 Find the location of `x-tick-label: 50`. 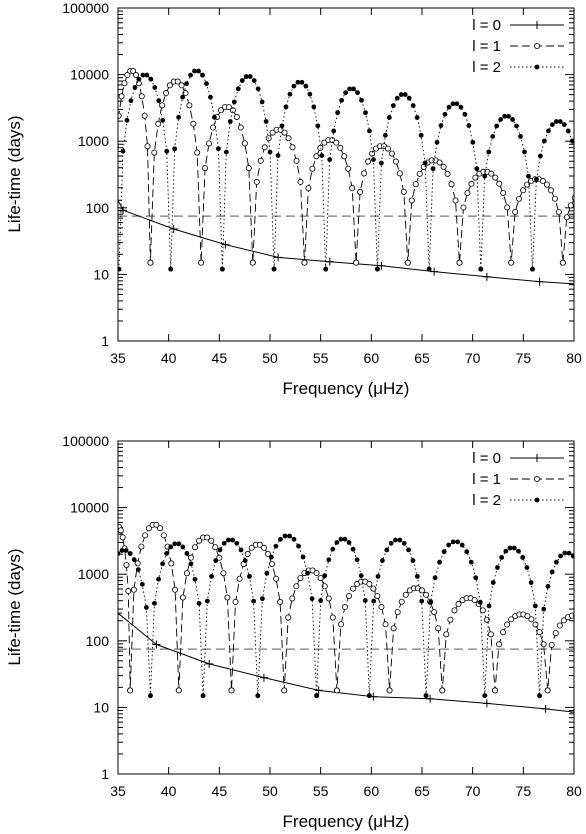

x-tick-label: 50 is located at coordinates (270, 358).